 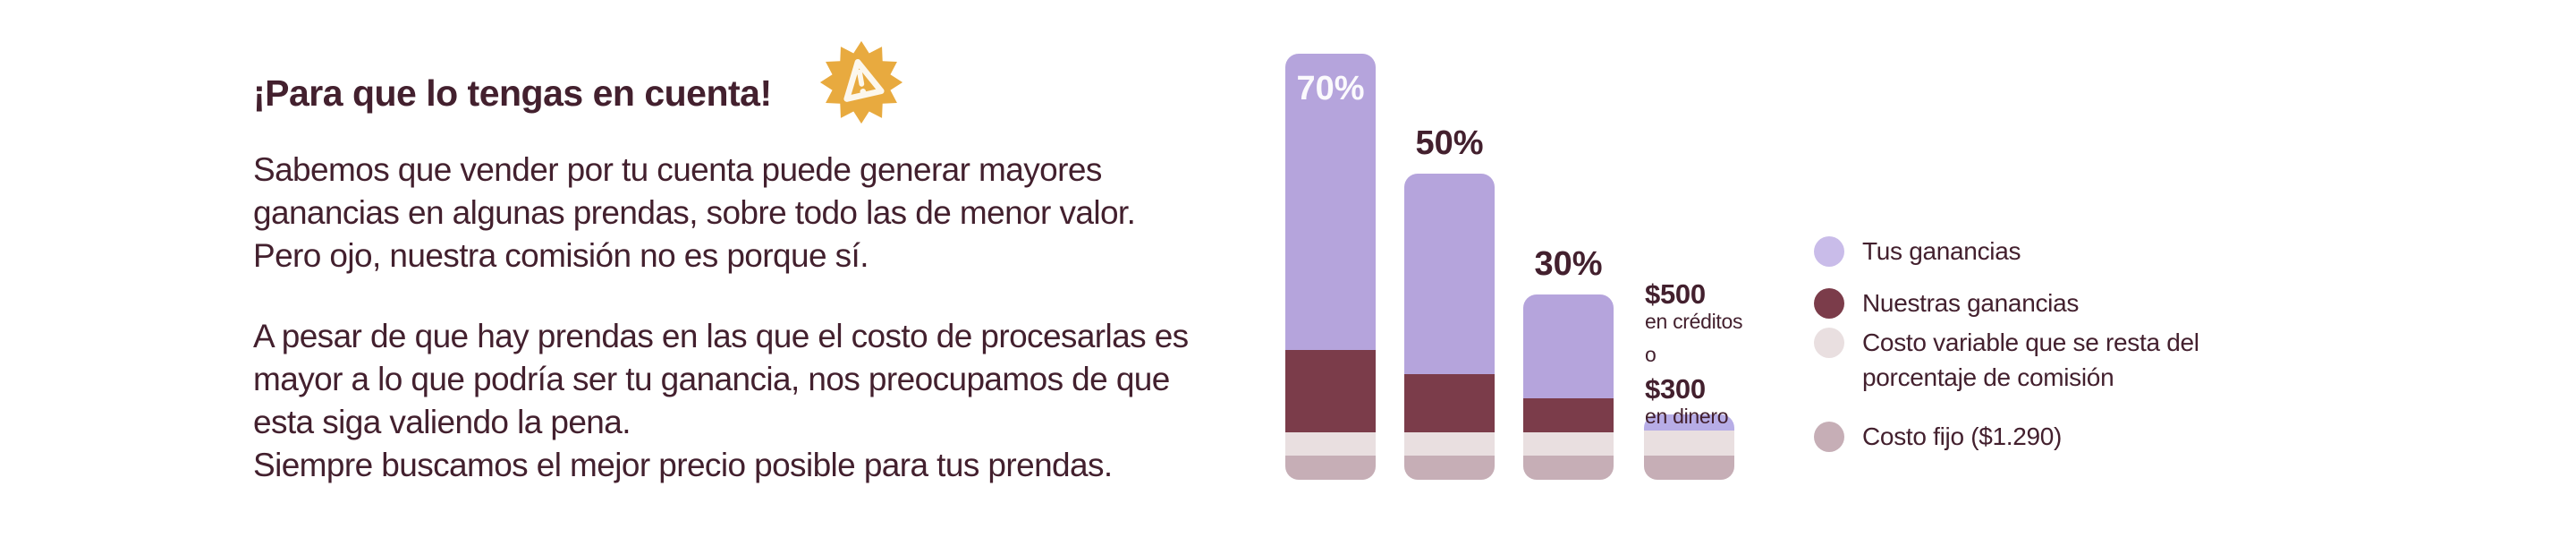 What do you see at coordinates (1675, 294) in the screenshot?
I see `credits-amount: $500` at bounding box center [1675, 294].